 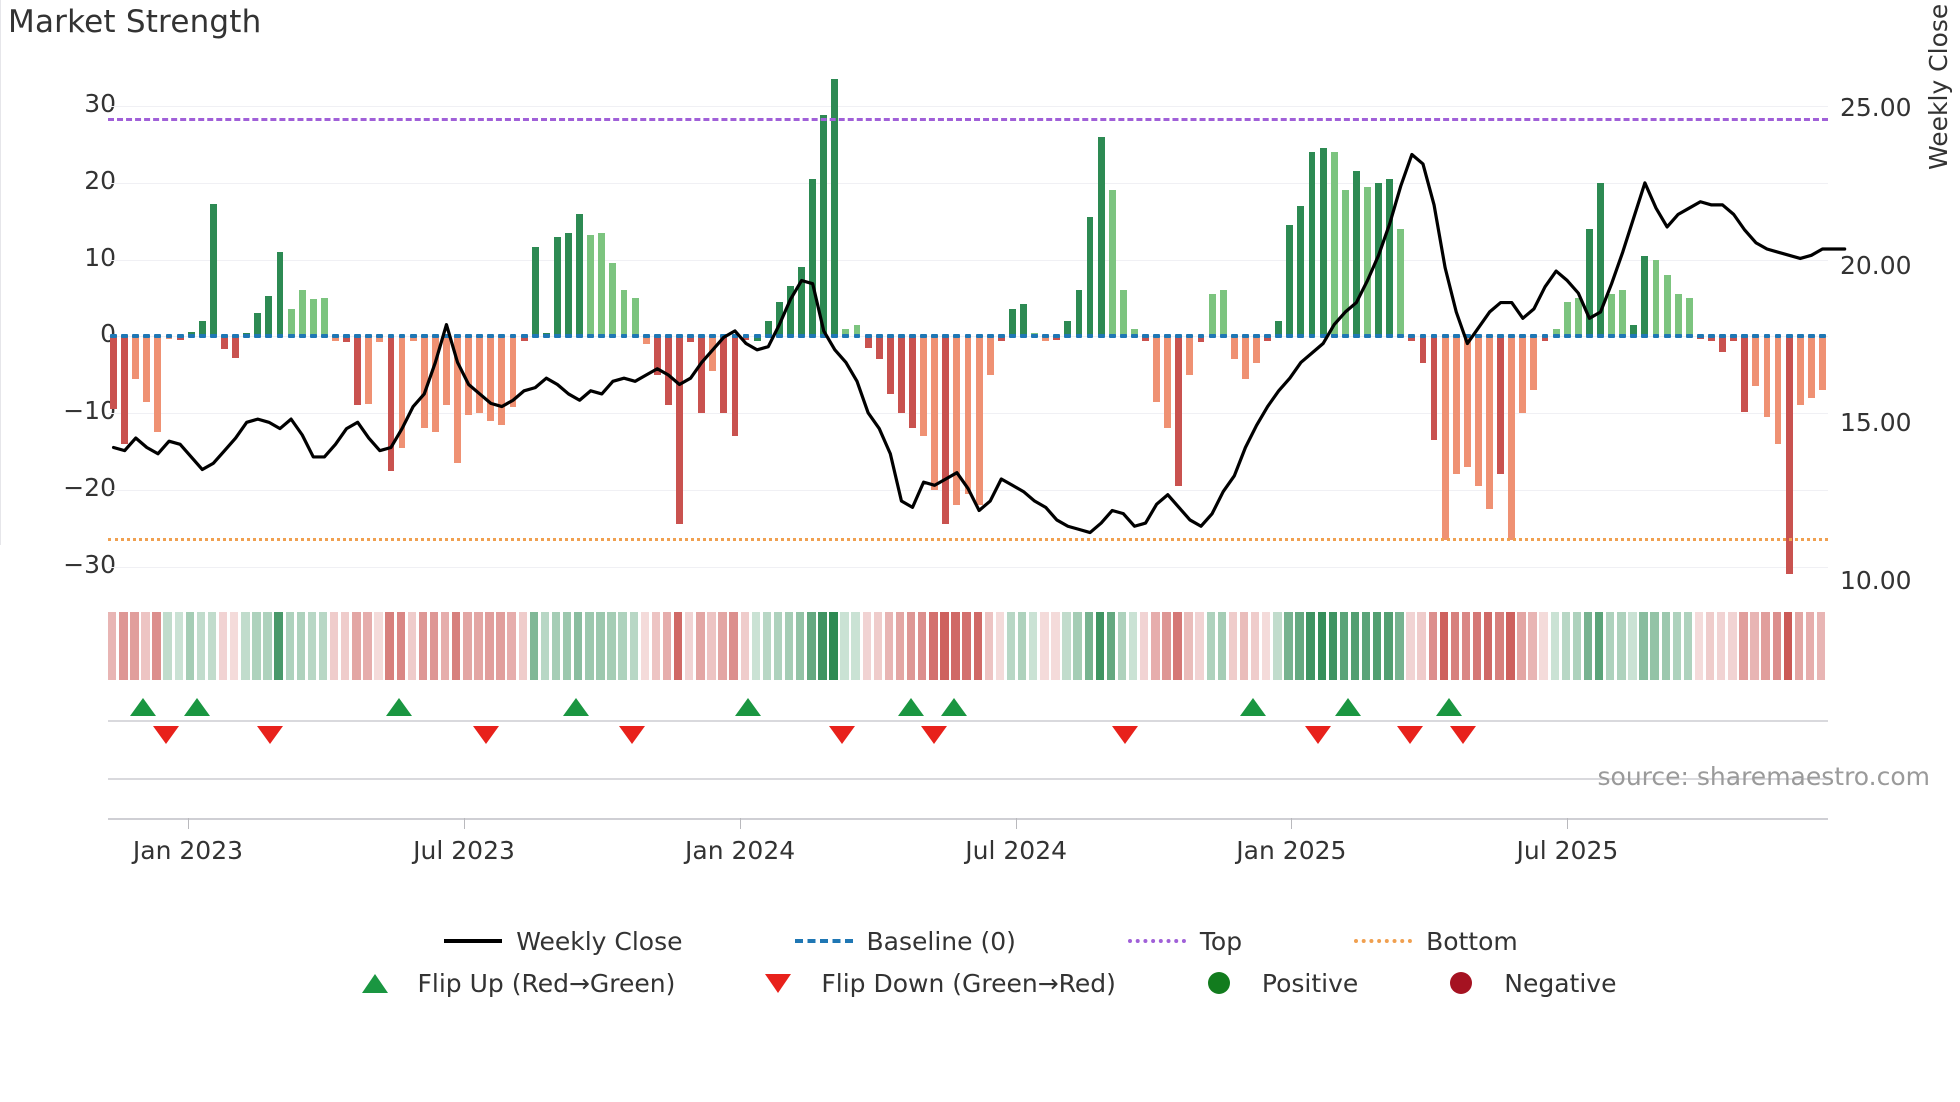 I want to click on divider-rule-upper, so click(x=968, y=779).